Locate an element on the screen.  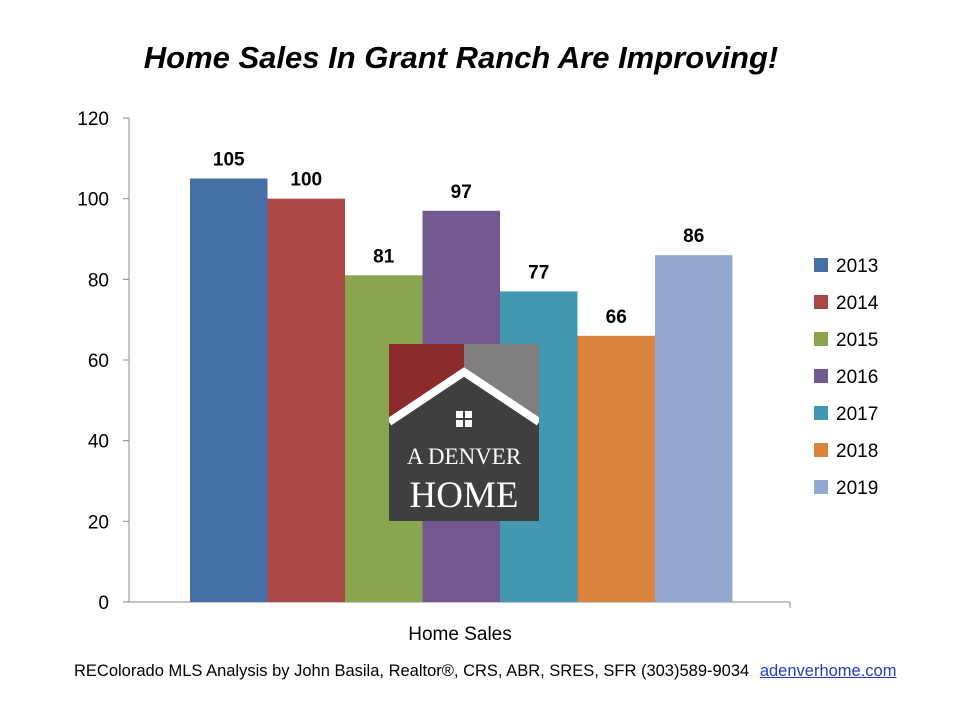
website-link: adenverhome.com is located at coordinates (828, 671).